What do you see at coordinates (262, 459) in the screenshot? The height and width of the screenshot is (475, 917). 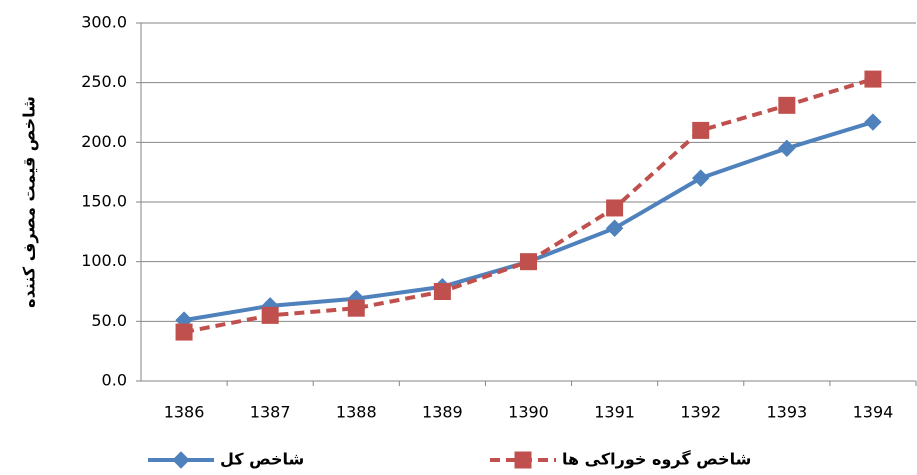 I see `legend-label: شاخص کل` at bounding box center [262, 459].